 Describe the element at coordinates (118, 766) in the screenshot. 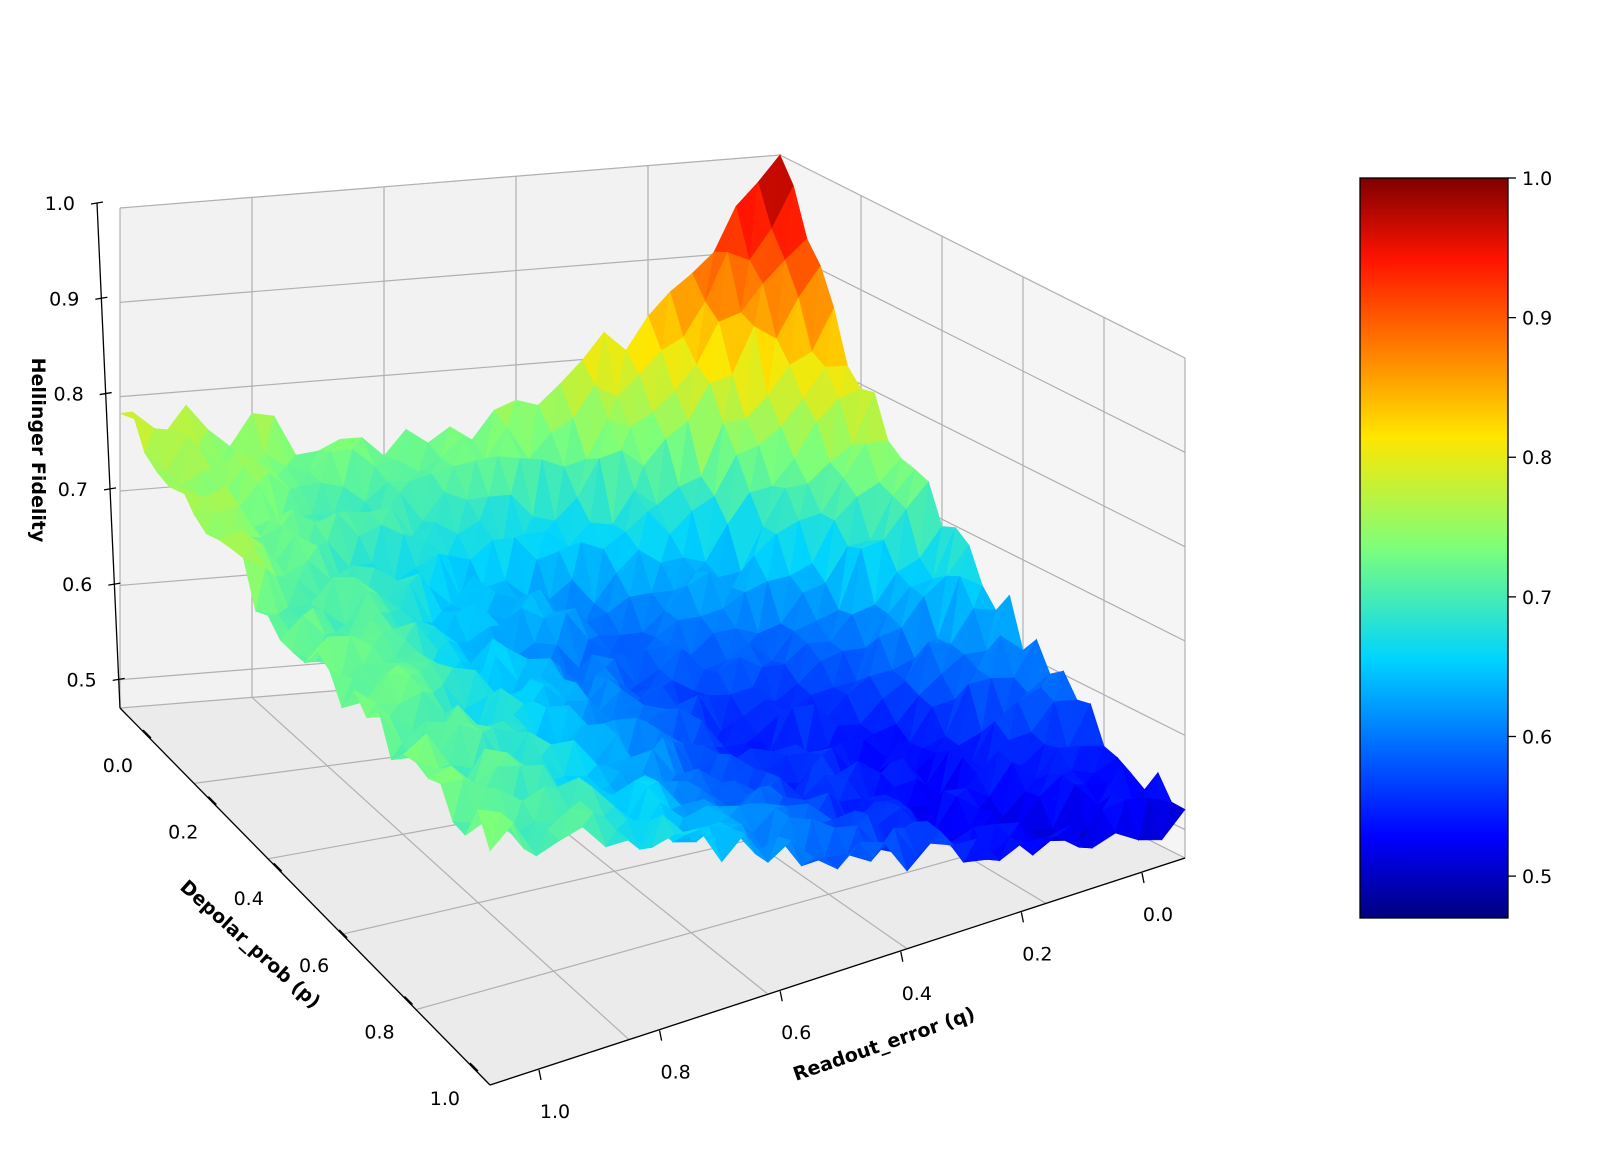

I see `y-tick-label: 0.0` at that location.